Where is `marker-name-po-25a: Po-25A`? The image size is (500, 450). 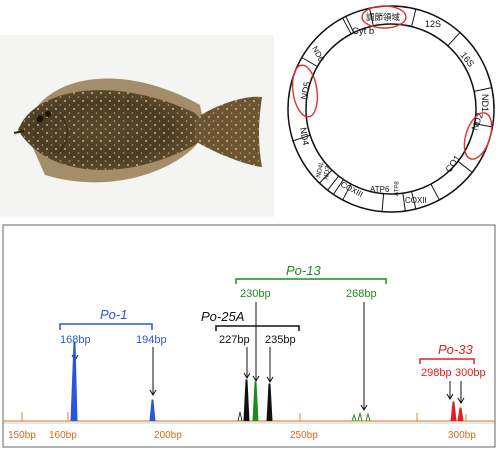 marker-name-po-25a: Po-25A is located at coordinates (222, 316).